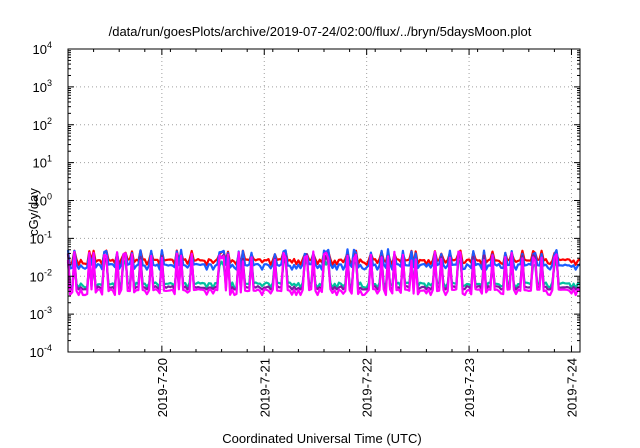 Image resolution: width=640 pixels, height=448 pixels. Describe the element at coordinates (41, 351) in the screenshot. I see `y-tick-label: 10⁻⁴` at that location.